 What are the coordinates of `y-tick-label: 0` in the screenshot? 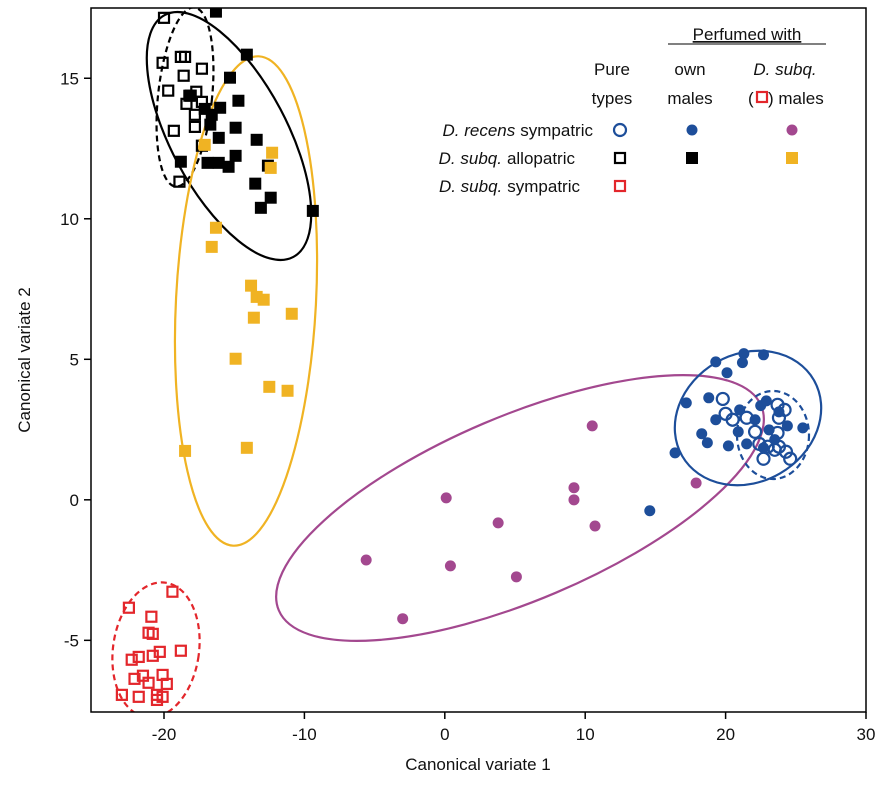 It's located at (74, 500).